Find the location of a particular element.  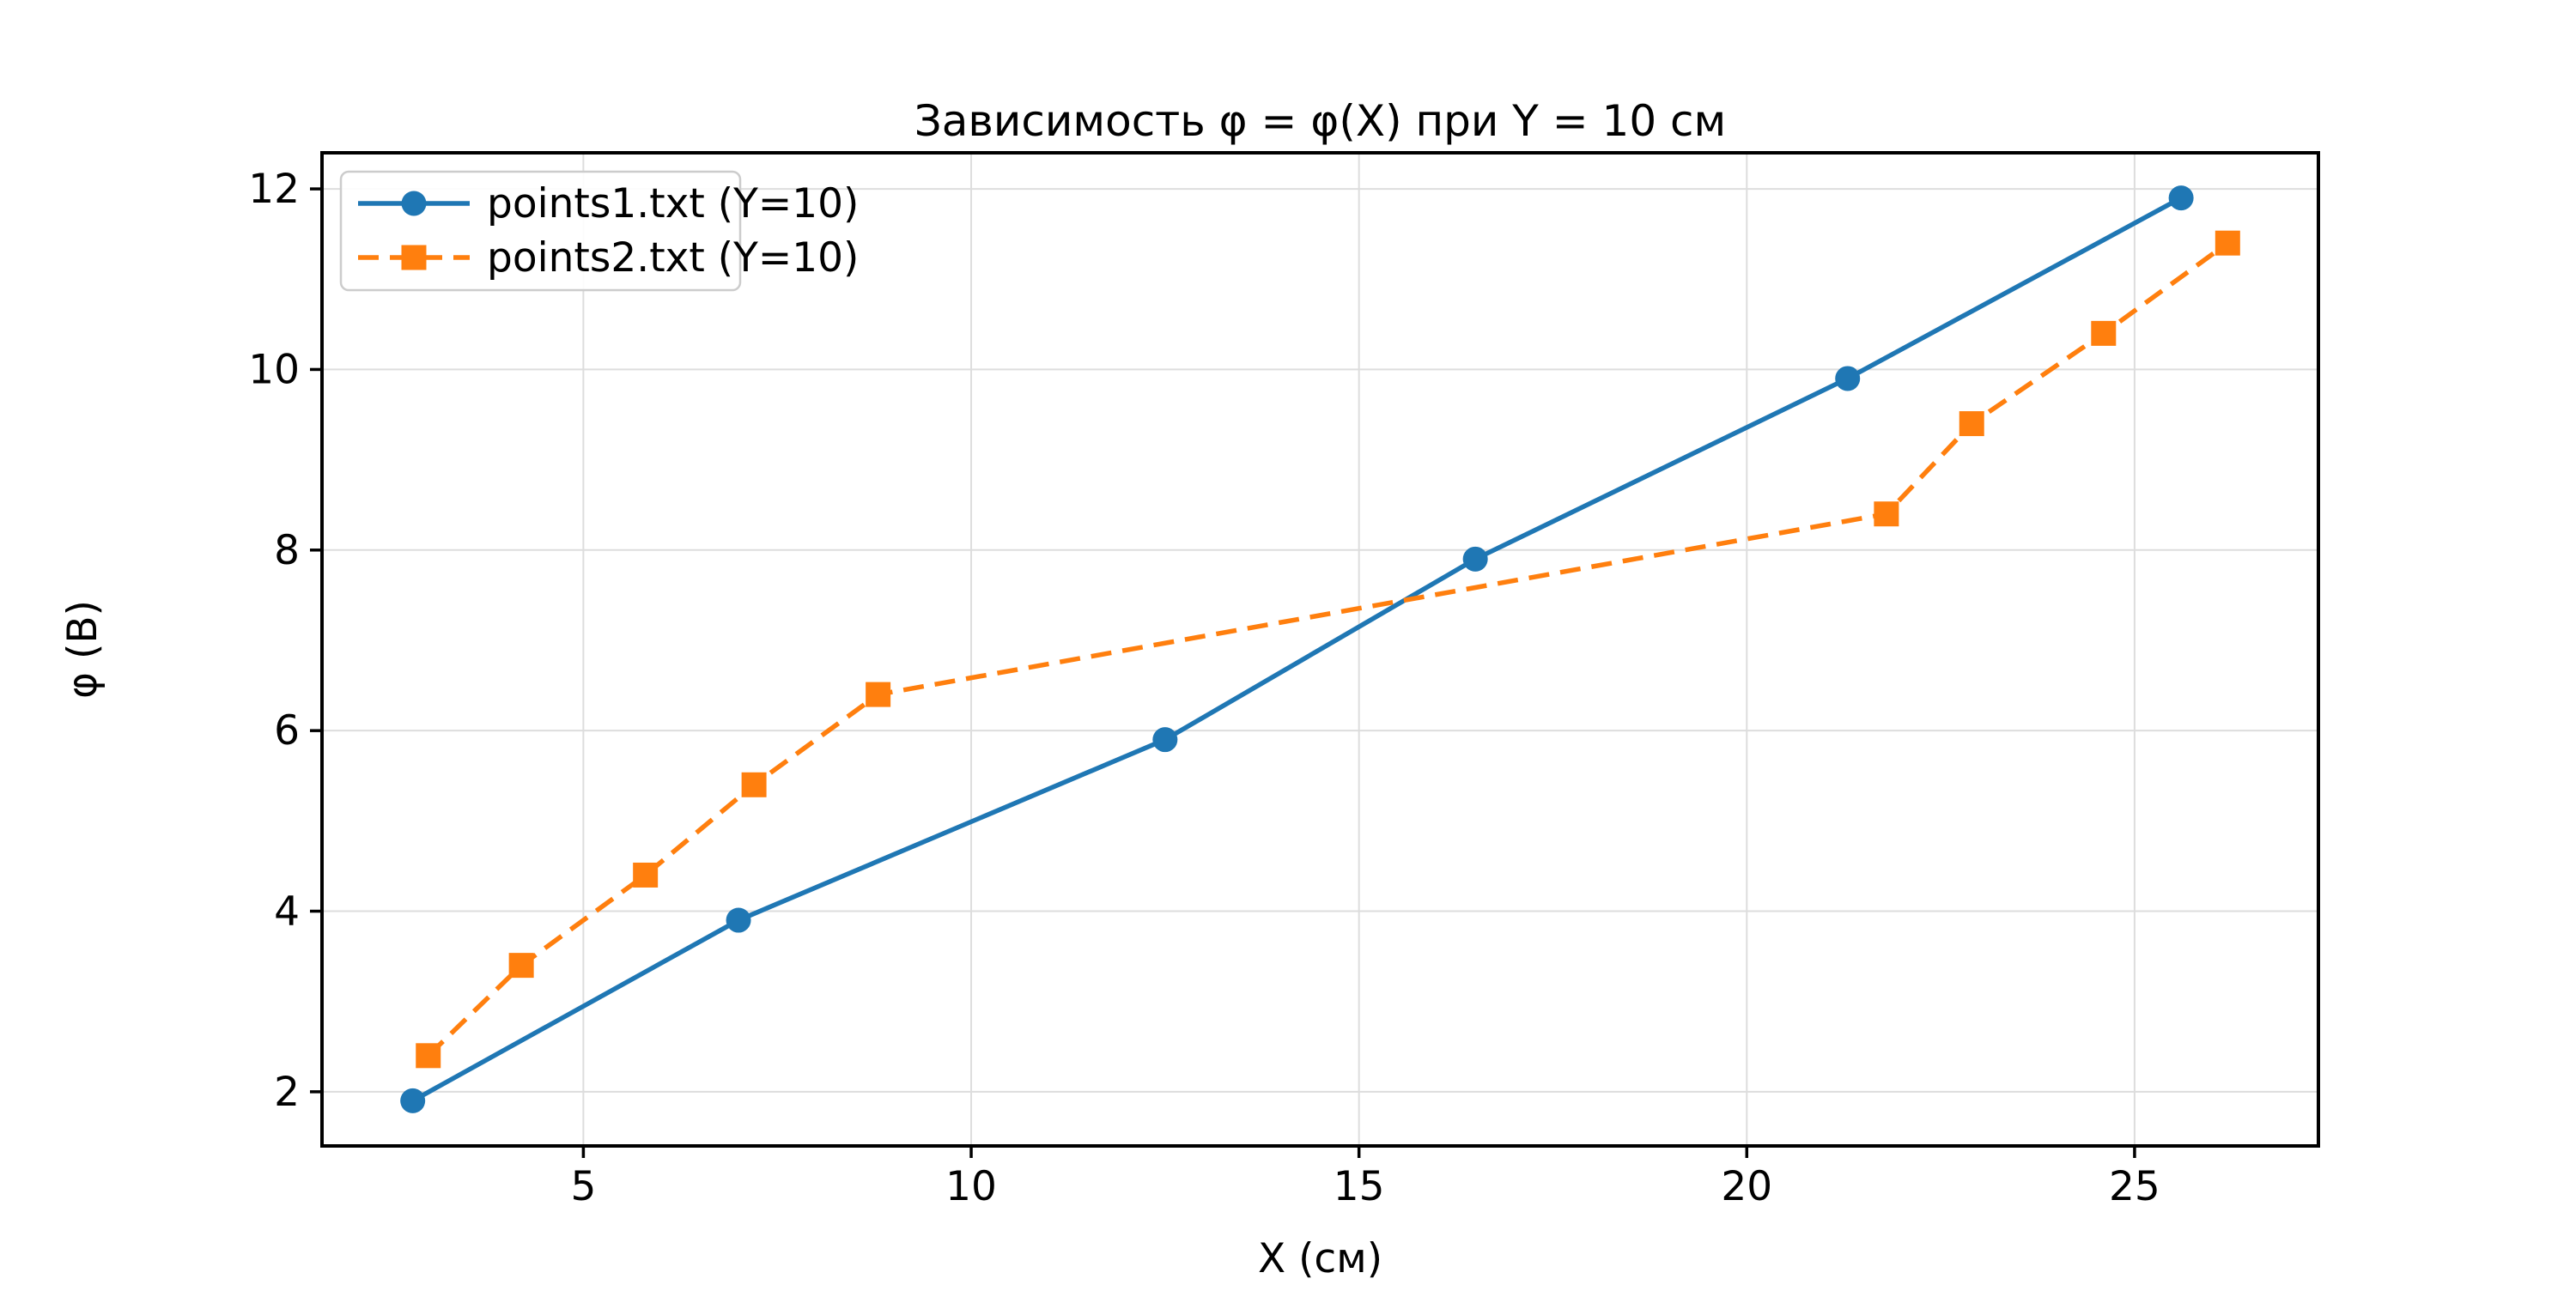

y-tick-label: 2 is located at coordinates (287, 1092).